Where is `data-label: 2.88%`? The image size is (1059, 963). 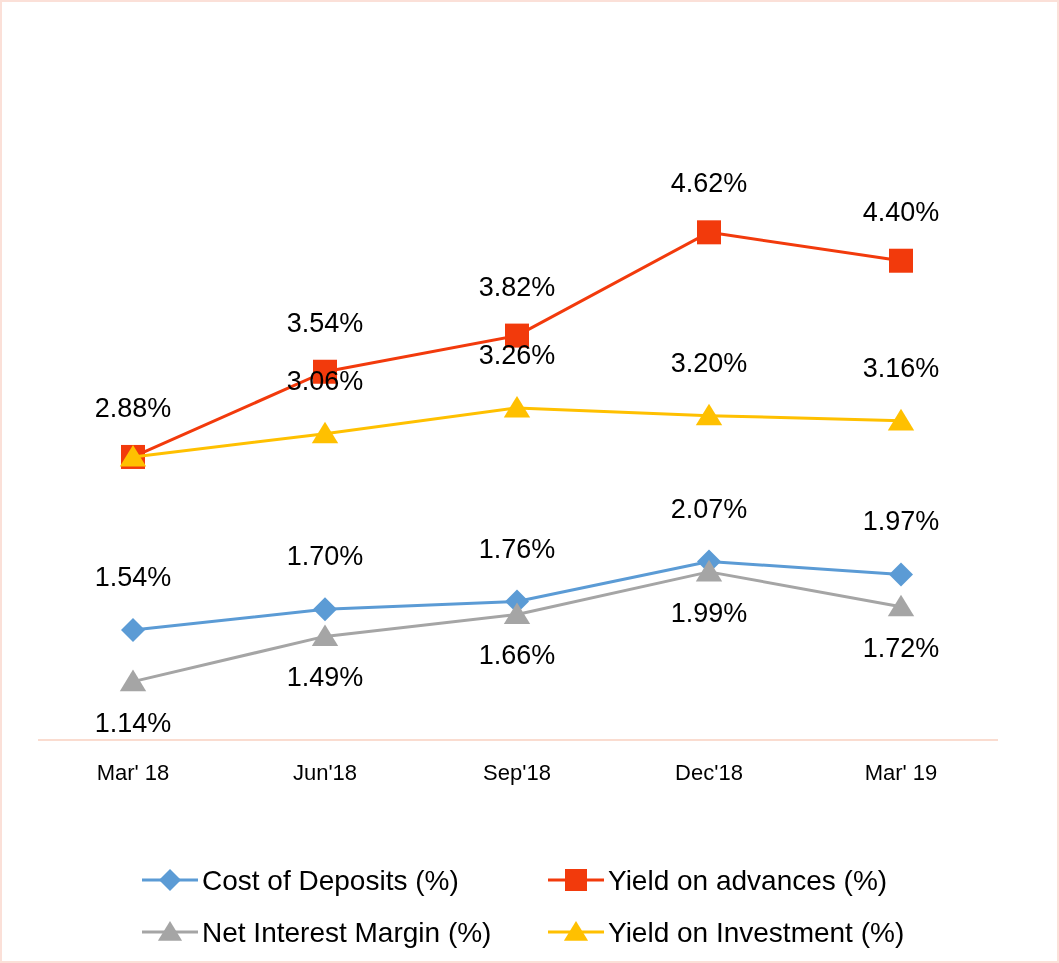
data-label: 2.88% is located at coordinates (133, 407).